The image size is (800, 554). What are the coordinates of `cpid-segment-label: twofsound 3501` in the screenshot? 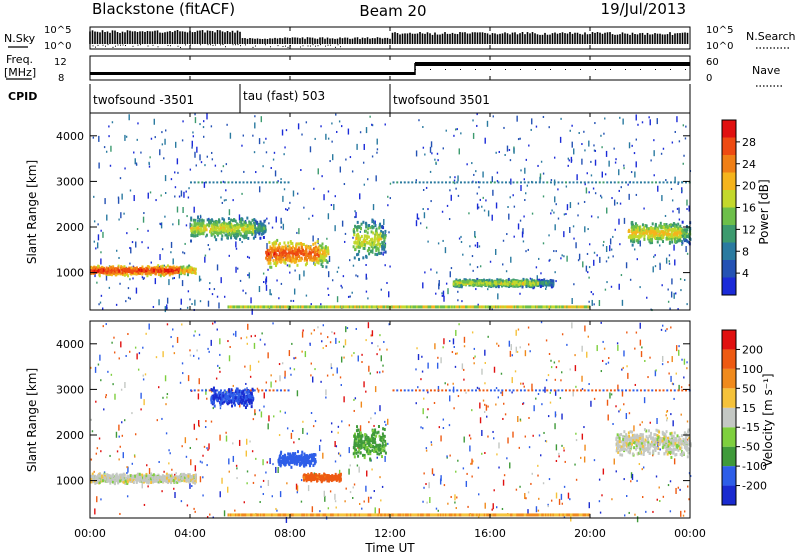 It's located at (441, 100).